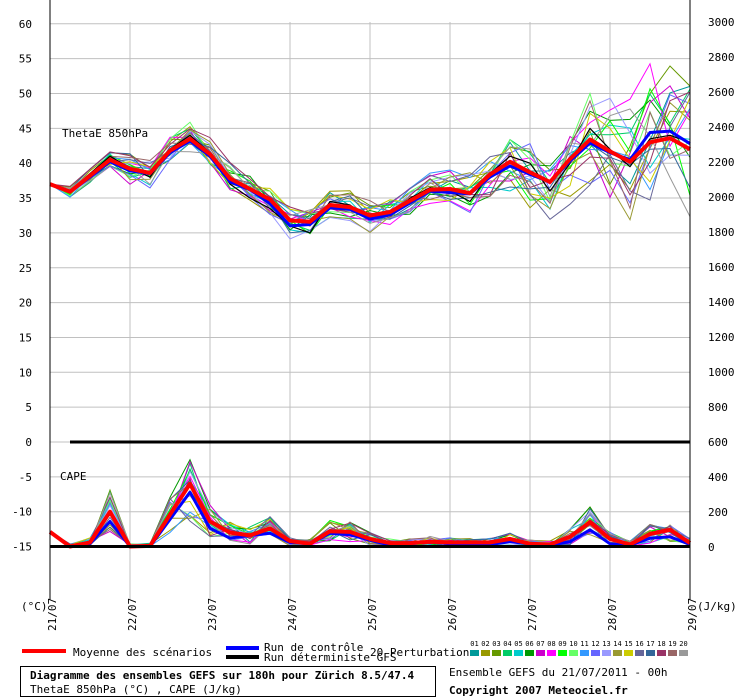  Describe the element at coordinates (538, 690) in the screenshot. I see `copyright: Copyright 2007 Meteociel.fr` at that location.